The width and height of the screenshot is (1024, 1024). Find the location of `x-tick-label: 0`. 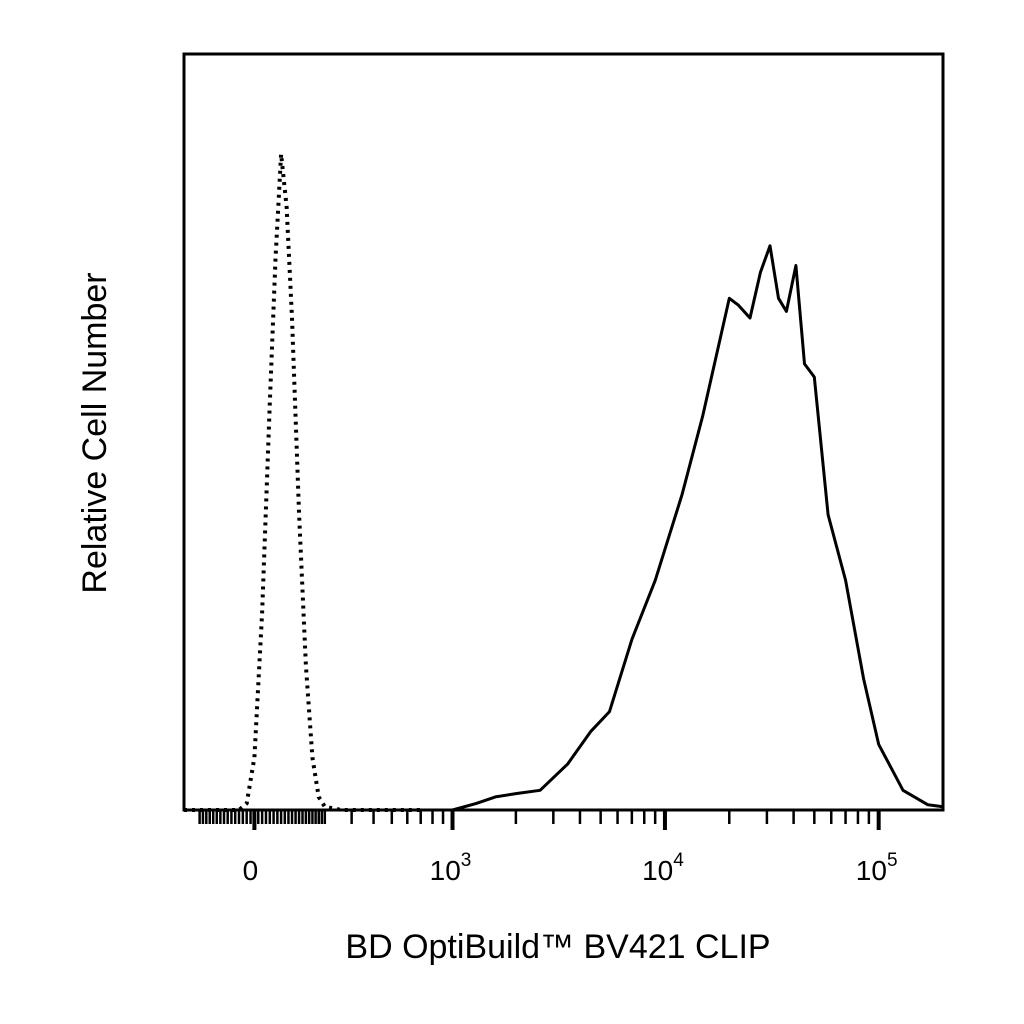

x-tick-label: 0 is located at coordinates (251, 870).